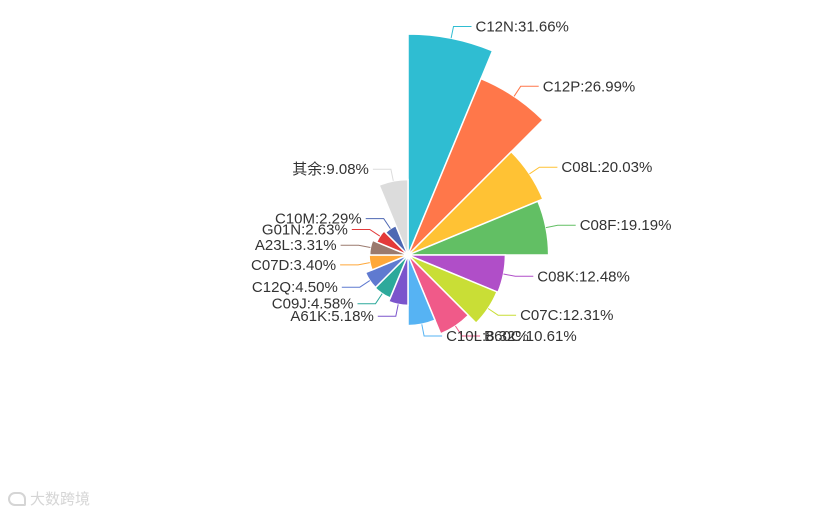 This screenshot has height=516, width=818. What do you see at coordinates (366, 233) in the screenshot?
I see `leader-line-g01n` at bounding box center [366, 233].